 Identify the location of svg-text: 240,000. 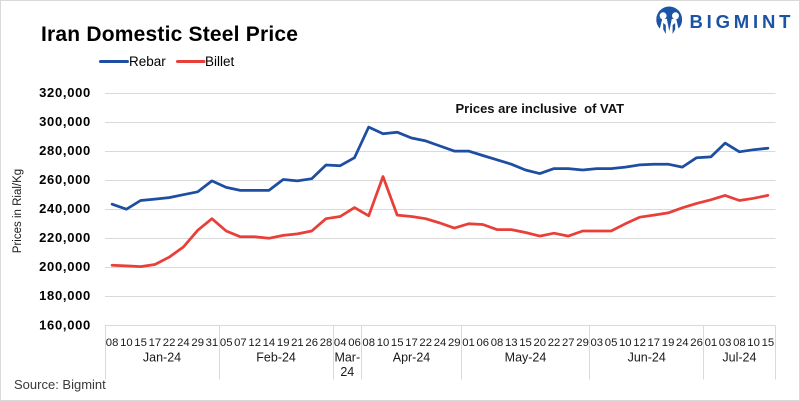
(65, 208).